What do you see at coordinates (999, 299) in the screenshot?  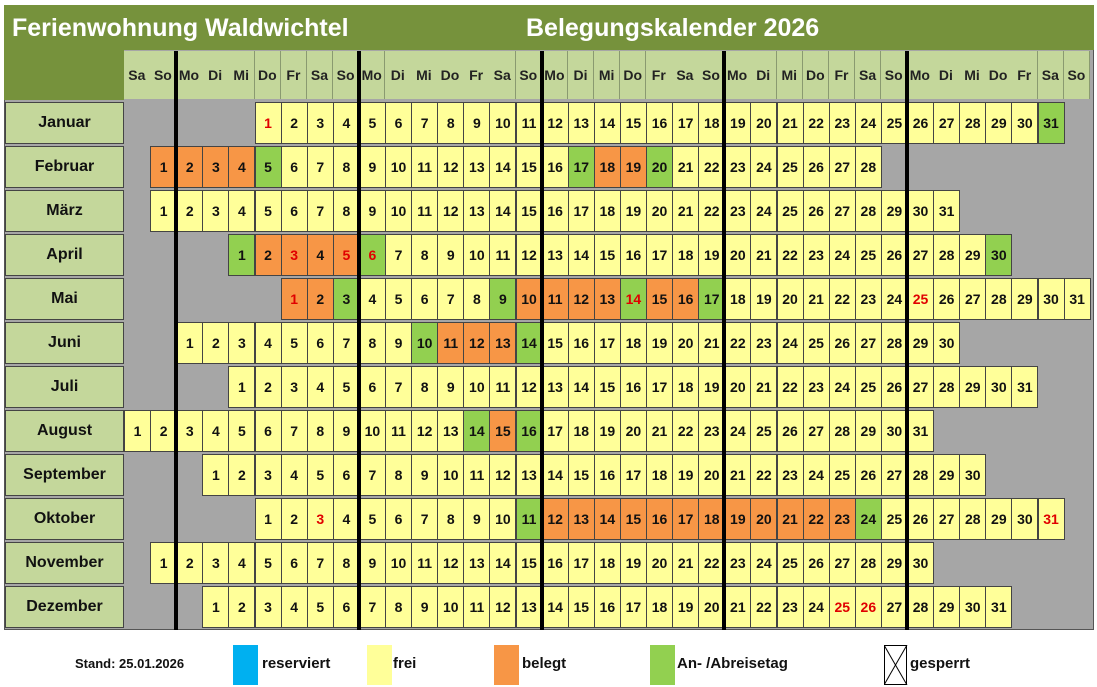 I see `day-cell: 28` at bounding box center [999, 299].